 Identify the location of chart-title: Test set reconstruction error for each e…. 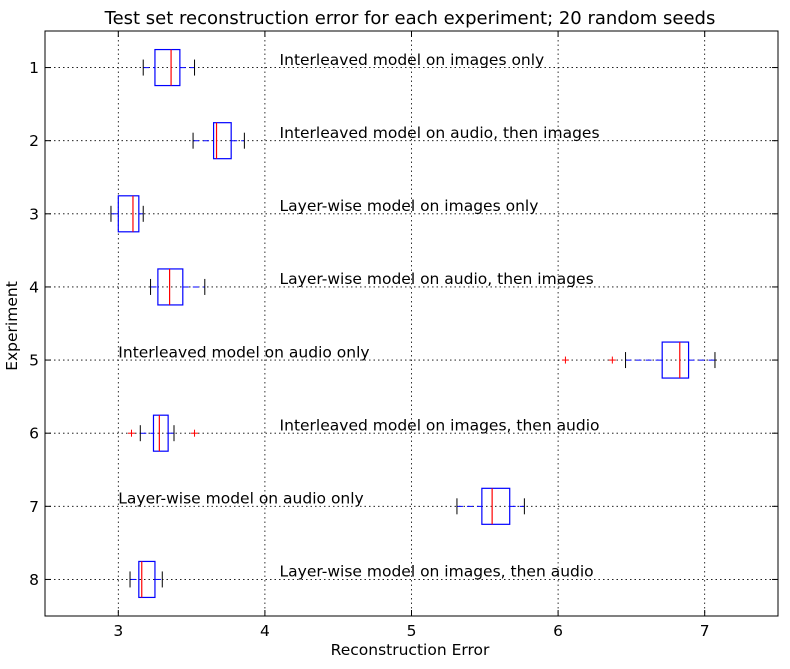
(410, 18).